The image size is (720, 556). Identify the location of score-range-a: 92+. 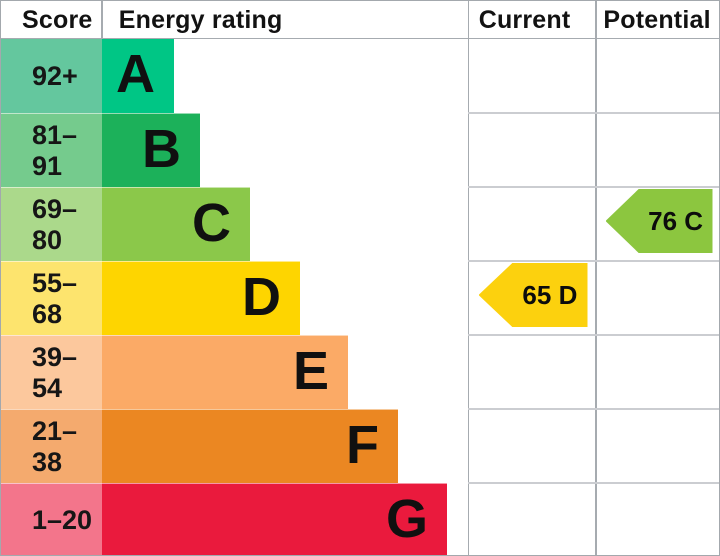
(51, 76).